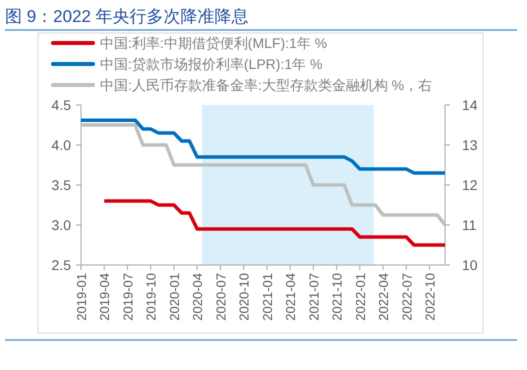  I want to click on x-tick-label: 2020-07, so click(220, 297).